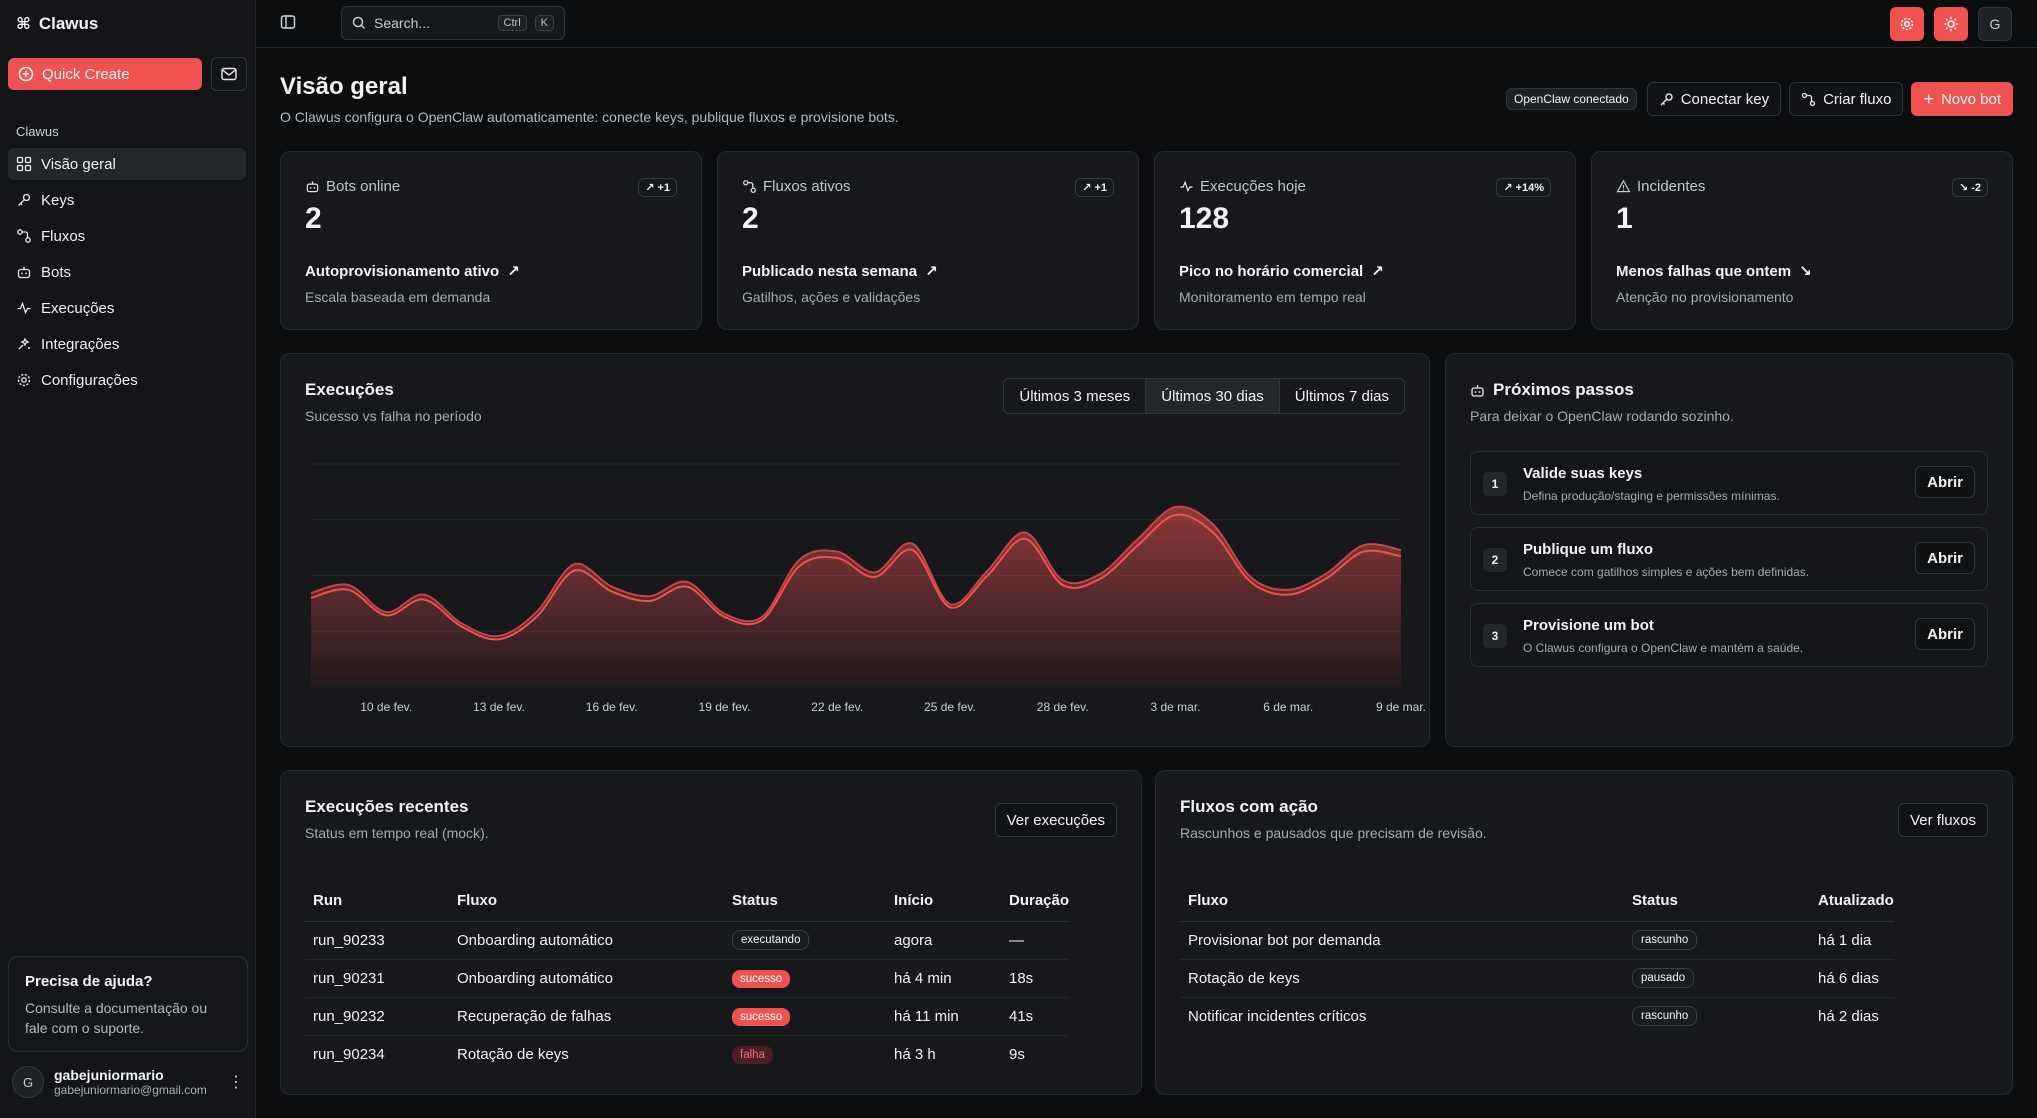  Describe the element at coordinates (1341, 396) in the screenshot. I see `range-option: Últimos 7 dias` at that location.